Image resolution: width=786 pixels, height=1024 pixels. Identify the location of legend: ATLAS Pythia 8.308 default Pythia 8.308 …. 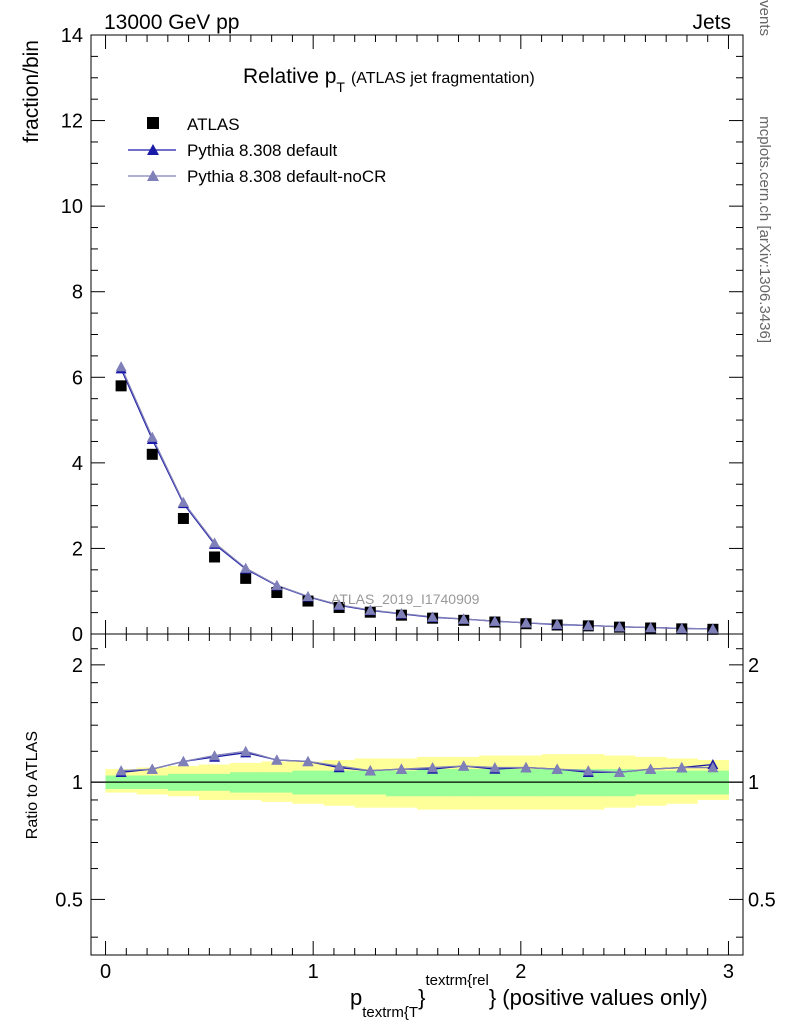
(257, 150).